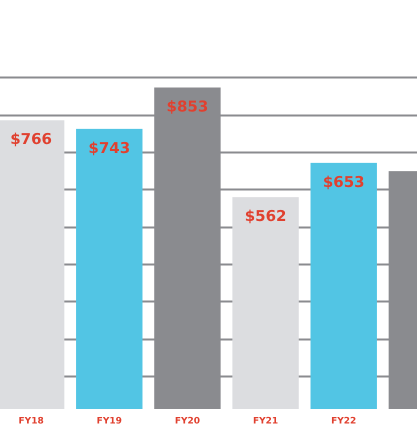 This screenshot has width=417, height=436. Describe the element at coordinates (265, 216) in the screenshot. I see `data-label: $562` at that location.